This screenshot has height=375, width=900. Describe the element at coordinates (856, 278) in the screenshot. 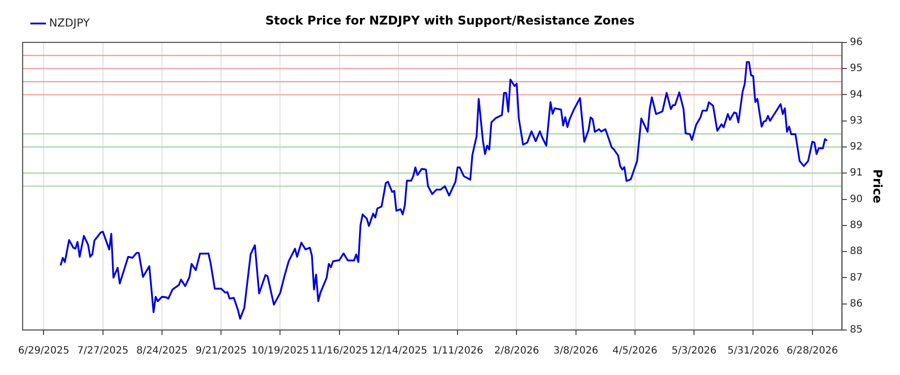

I see `y-tick-label: 87` at that location.